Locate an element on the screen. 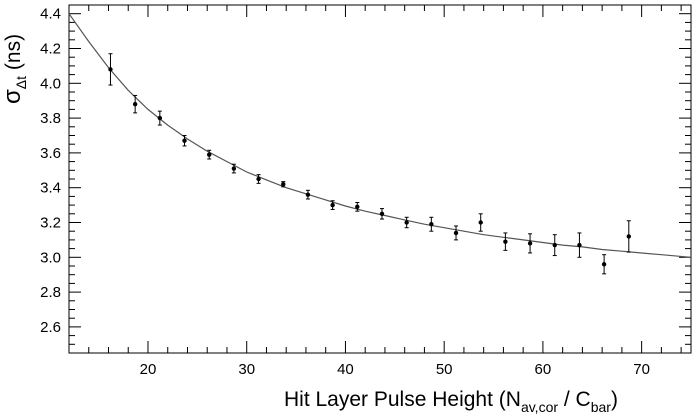 The image size is (693, 414). x-axis-title: Hit Layer Pulse Height (Nav,cor / Cbar) is located at coordinates (451, 401).